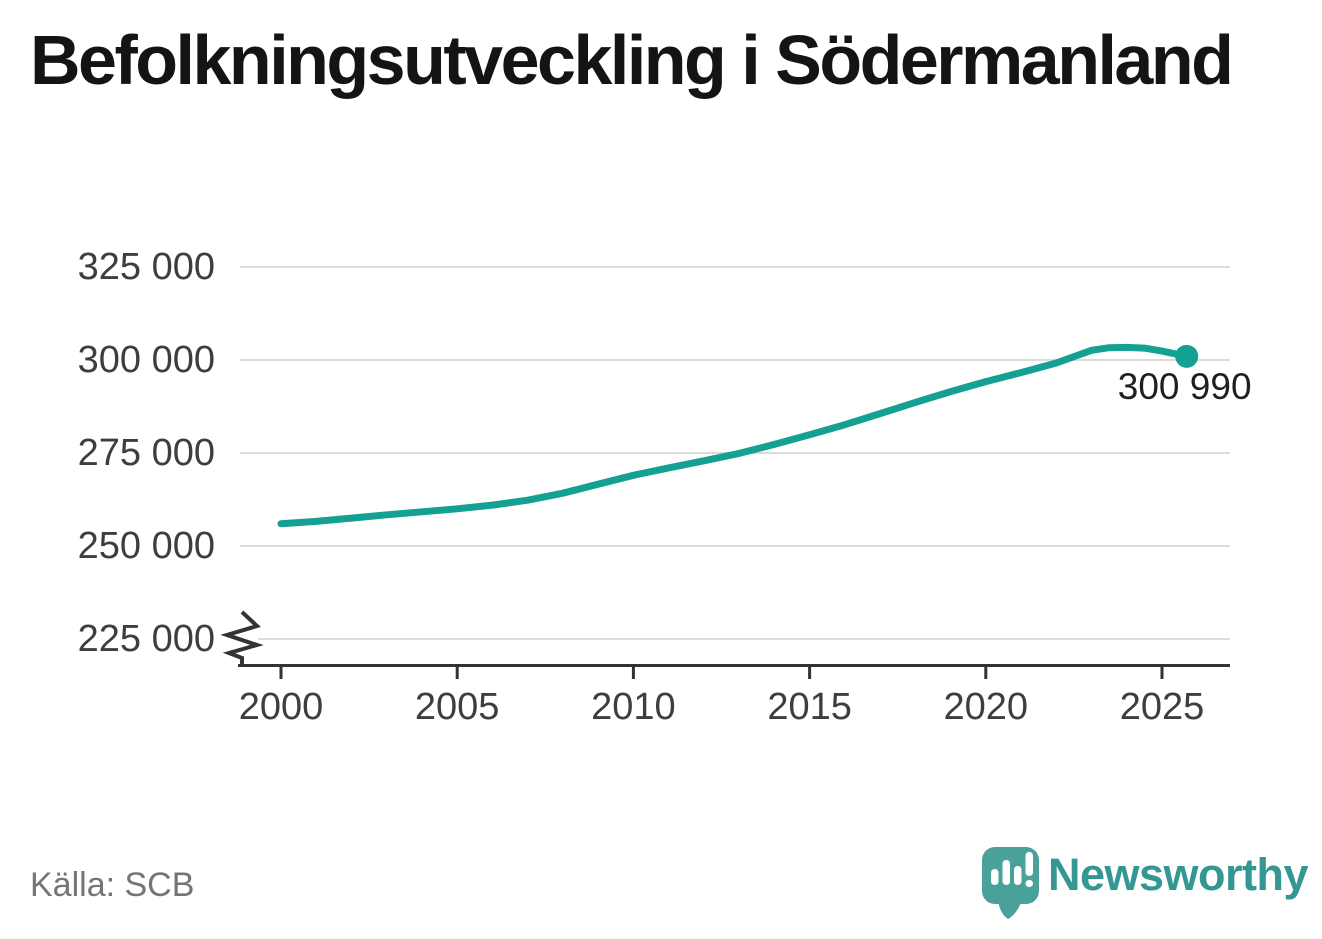 This screenshot has width=1322, height=939. What do you see at coordinates (986, 707) in the screenshot?
I see `x-tick-label: 2020` at bounding box center [986, 707].